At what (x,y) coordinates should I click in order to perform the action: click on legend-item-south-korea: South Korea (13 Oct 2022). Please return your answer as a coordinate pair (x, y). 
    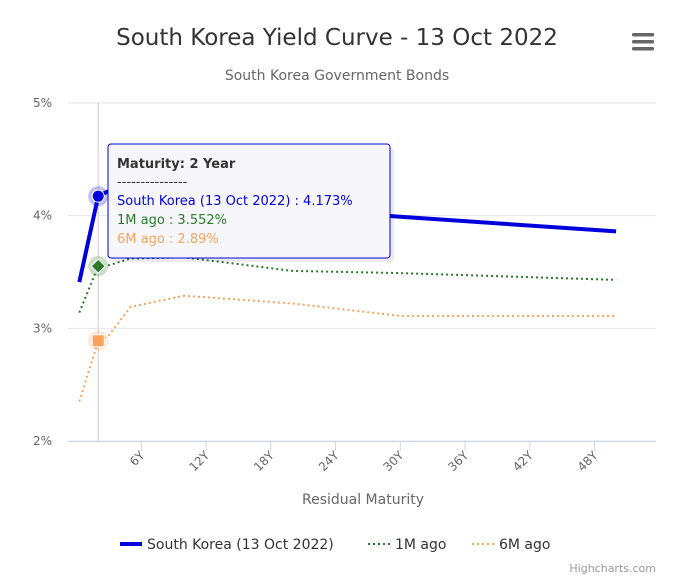
    Looking at the image, I should click on (227, 545).